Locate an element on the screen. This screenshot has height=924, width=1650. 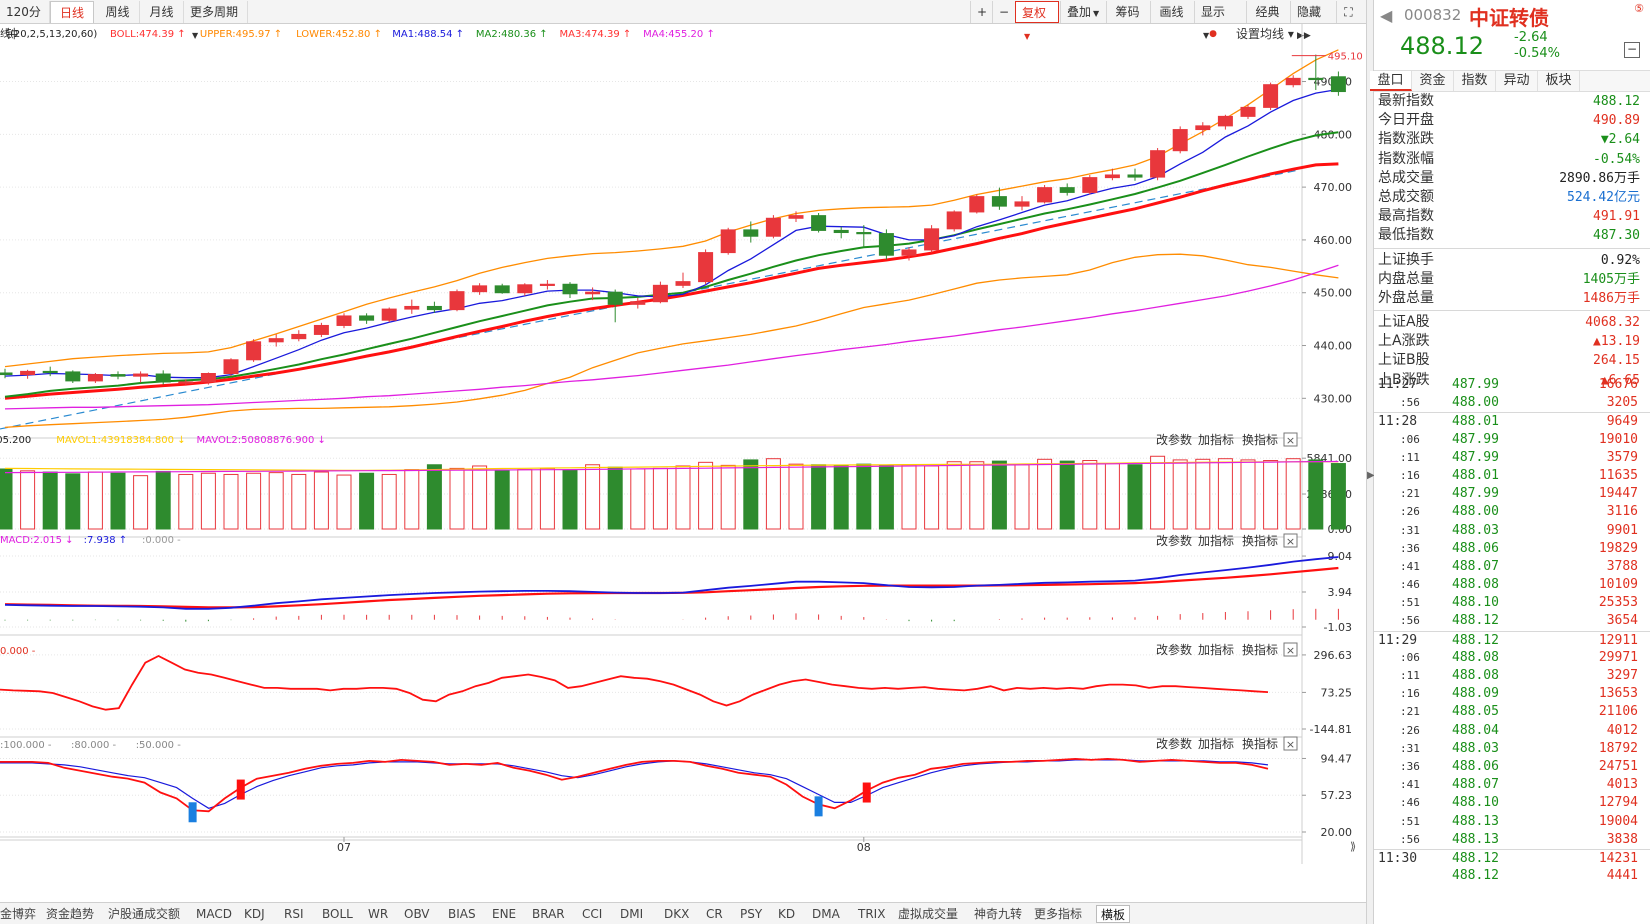
adjust-price-button: 复权 ▼ is located at coordinates (1037, 21).